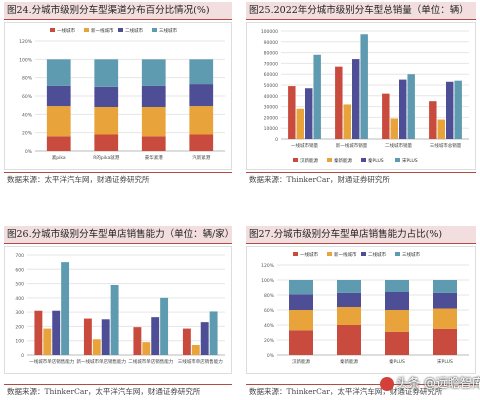 The width and height of the screenshot is (480, 400). I want to click on watermark: 头条 @远瞻智库, so click(429, 383).